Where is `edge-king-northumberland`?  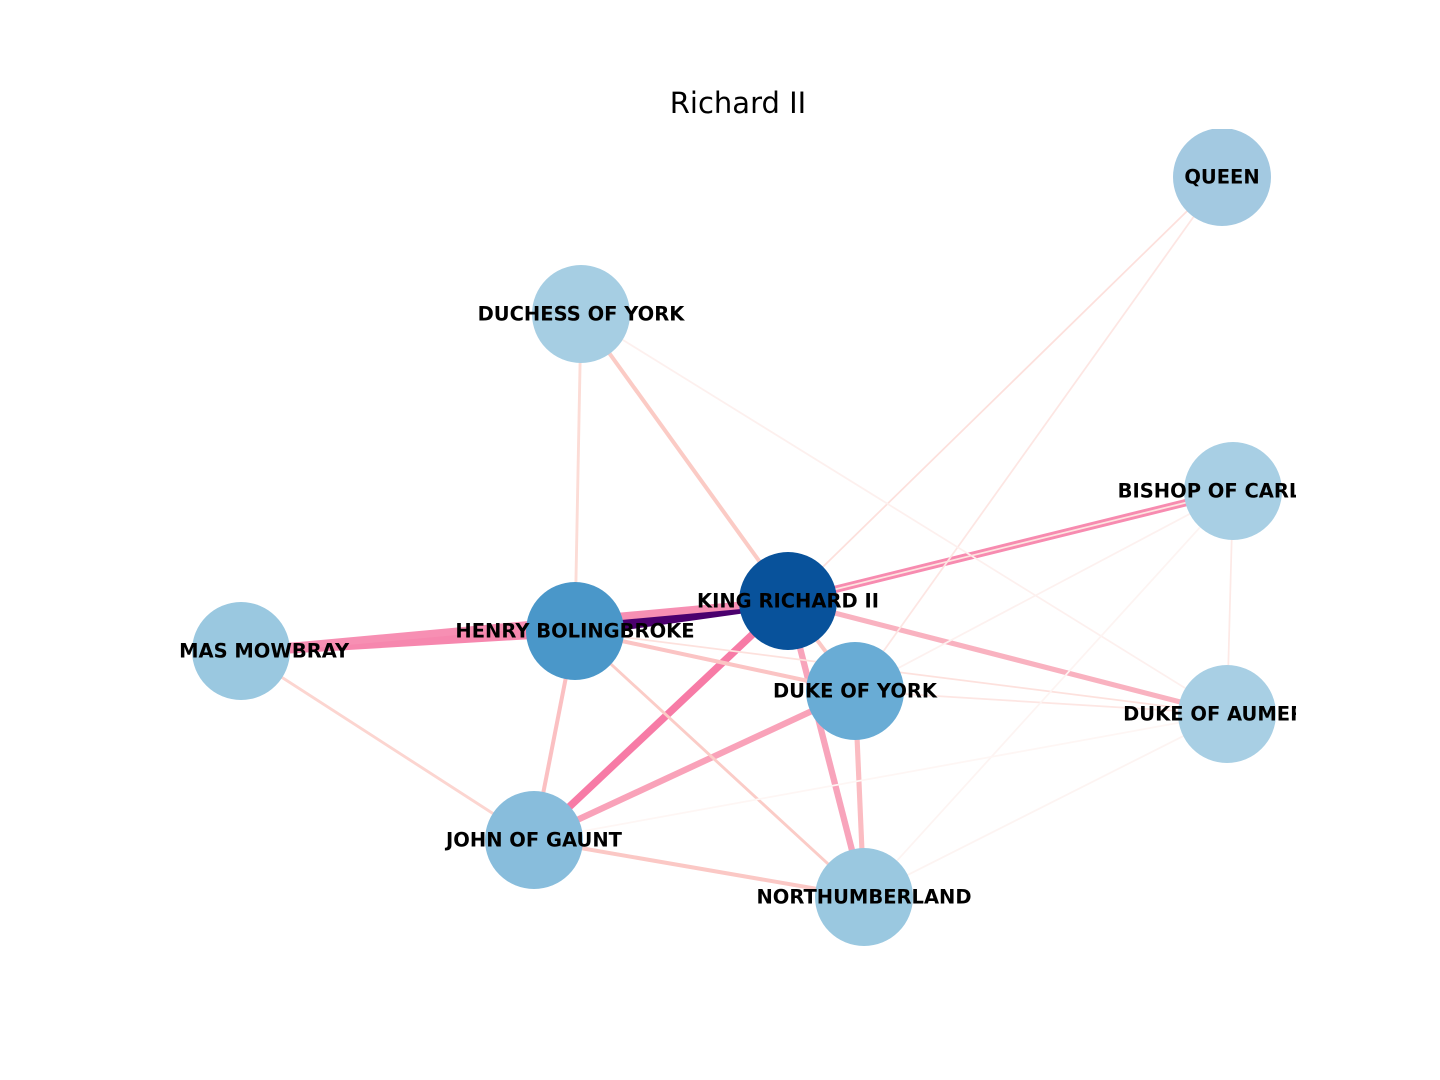 edge-king-northumberland is located at coordinates (826, 749).